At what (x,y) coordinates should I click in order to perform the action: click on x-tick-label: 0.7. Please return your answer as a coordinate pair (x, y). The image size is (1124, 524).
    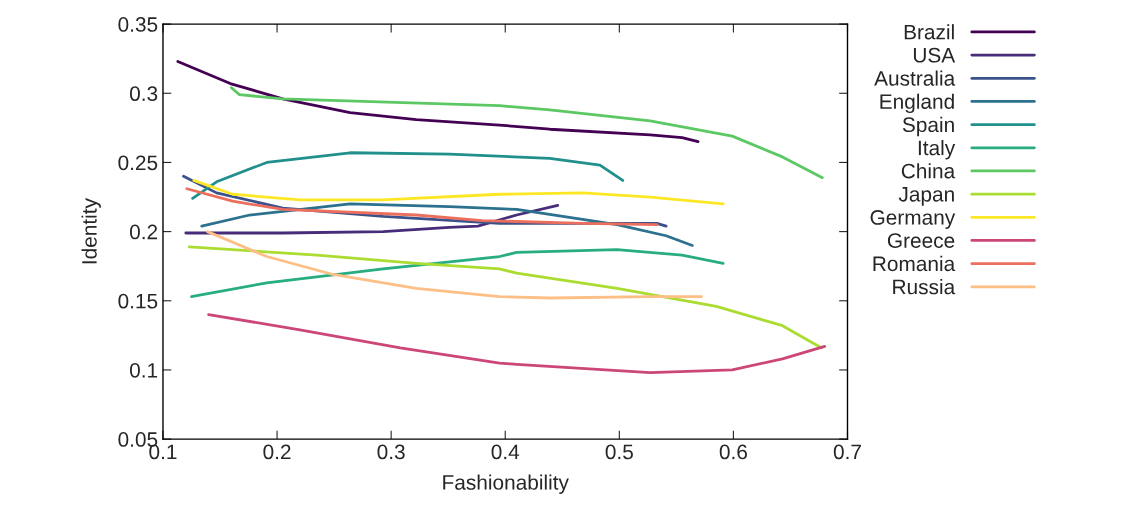
    Looking at the image, I should click on (847, 452).